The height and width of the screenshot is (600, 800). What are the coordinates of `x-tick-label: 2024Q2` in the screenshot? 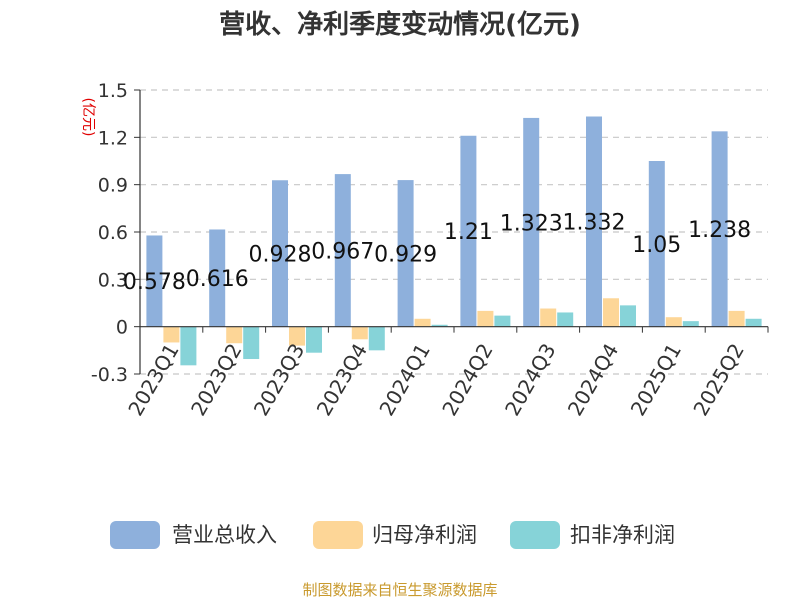 It's located at (467, 379).